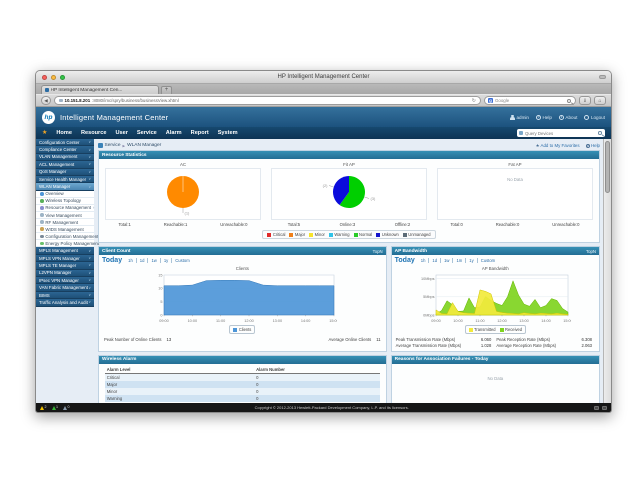 Image resolution: width=640 pixels, height=480 pixels. I want to click on tab-favicon-icon, so click(47, 90).